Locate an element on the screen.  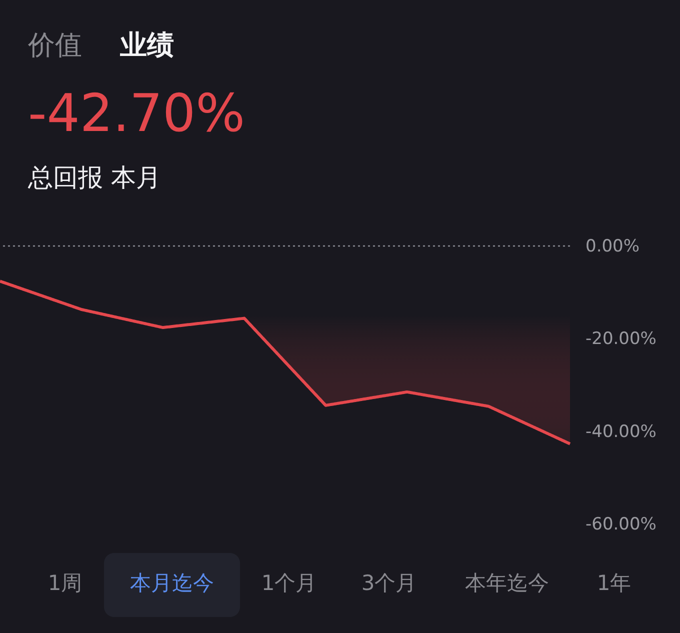
text: 本月迄今 is located at coordinates (172, 583).